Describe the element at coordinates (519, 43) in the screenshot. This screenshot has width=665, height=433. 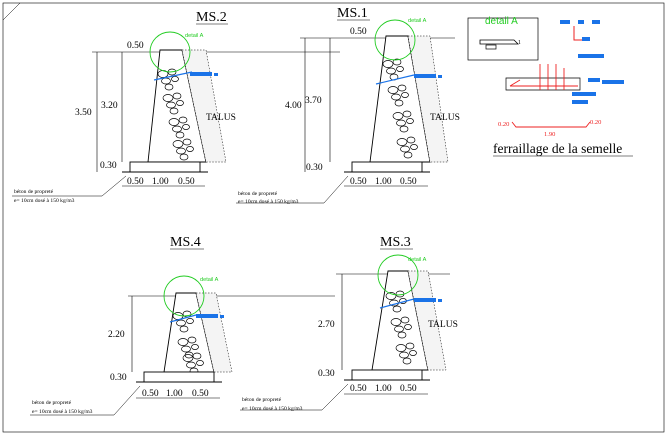
I see `svg-text: 1` at that location.